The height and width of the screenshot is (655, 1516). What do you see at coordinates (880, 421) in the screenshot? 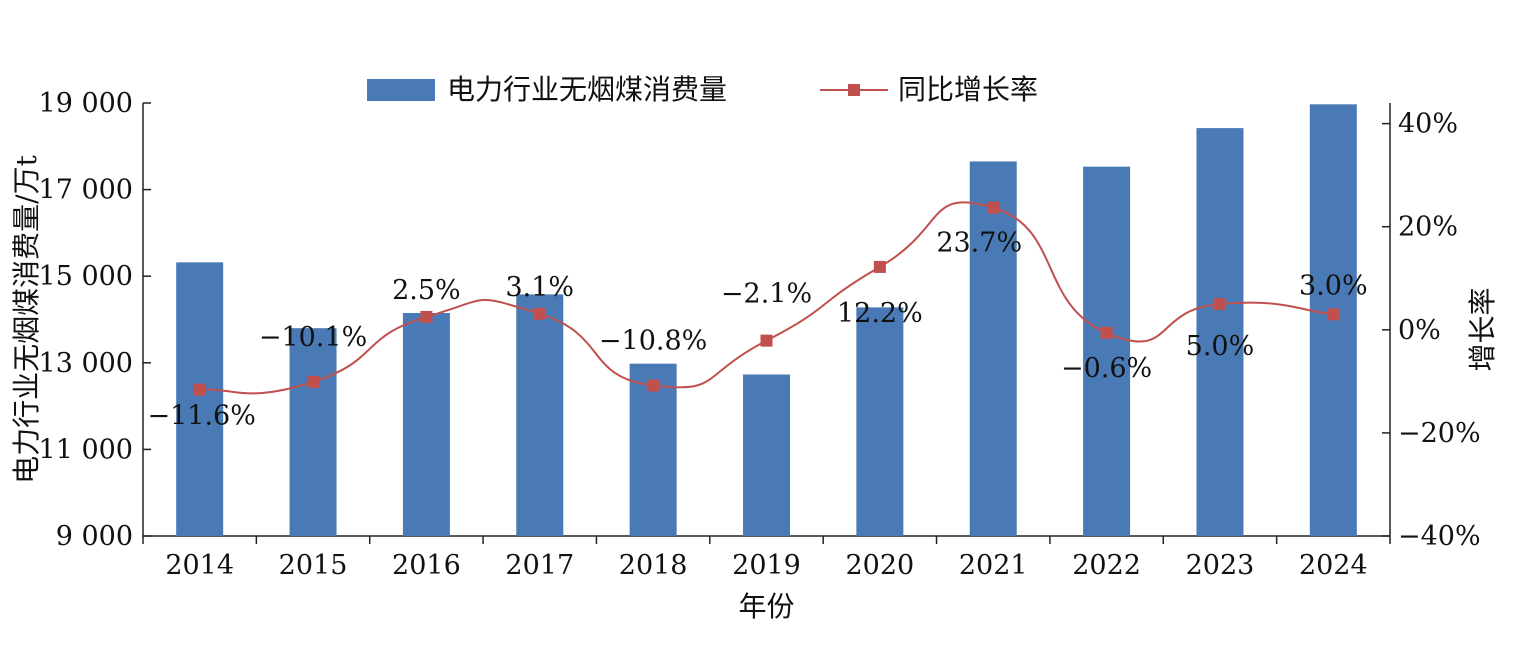
I see `bar-2020` at bounding box center [880, 421].